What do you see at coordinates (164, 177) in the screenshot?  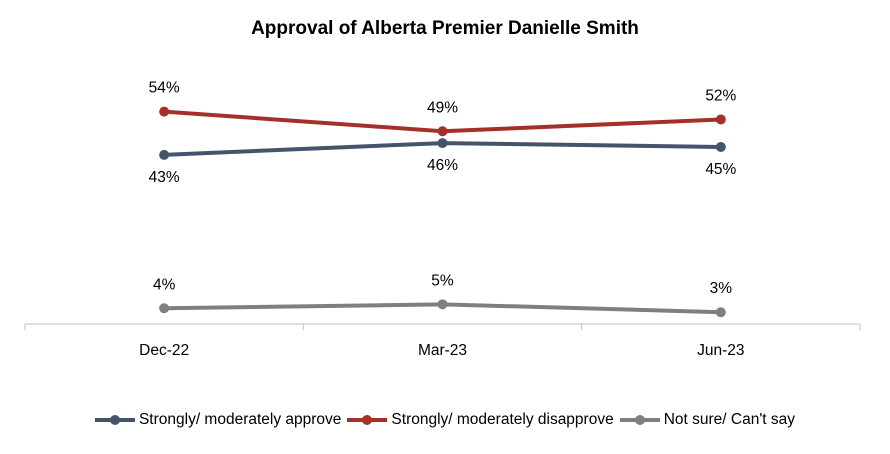 I see `data-label-approve: 43%` at bounding box center [164, 177].